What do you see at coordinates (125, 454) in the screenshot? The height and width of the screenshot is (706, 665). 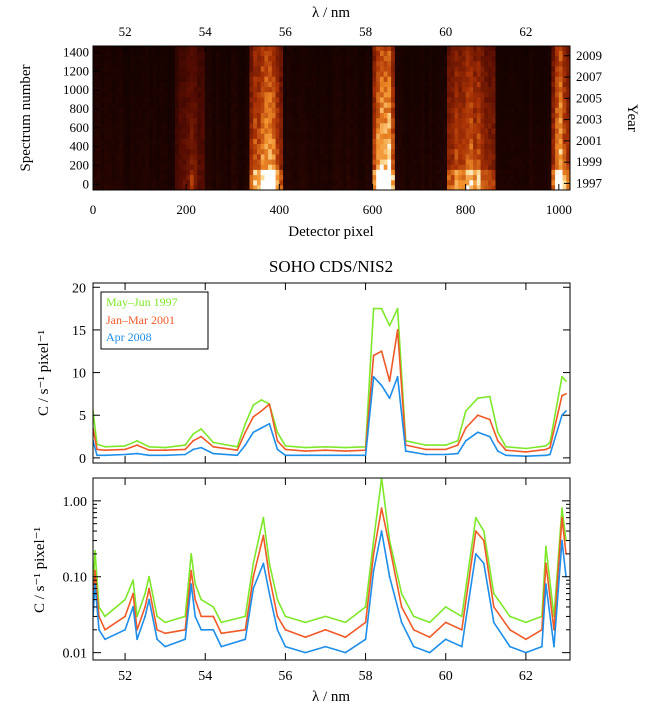 I see `linear-data-point` at bounding box center [125, 454].